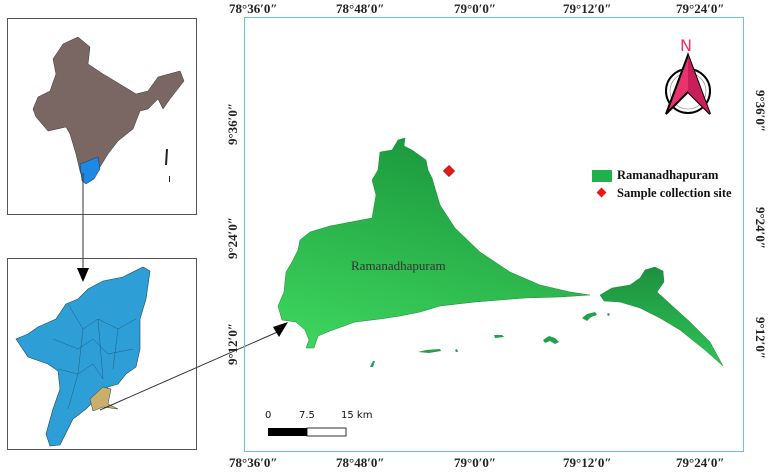 The image size is (775, 474). Describe the element at coordinates (674, 193) in the screenshot. I see `legend-label-sample-site: Sample collection site` at that location.